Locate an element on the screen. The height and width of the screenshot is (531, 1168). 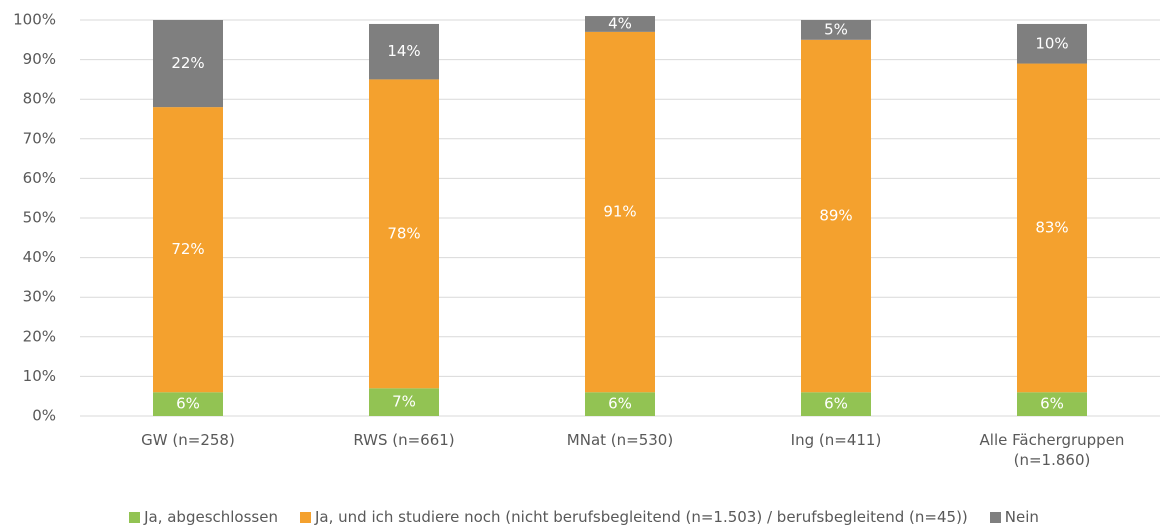
data-label: 7% is located at coordinates (404, 402).